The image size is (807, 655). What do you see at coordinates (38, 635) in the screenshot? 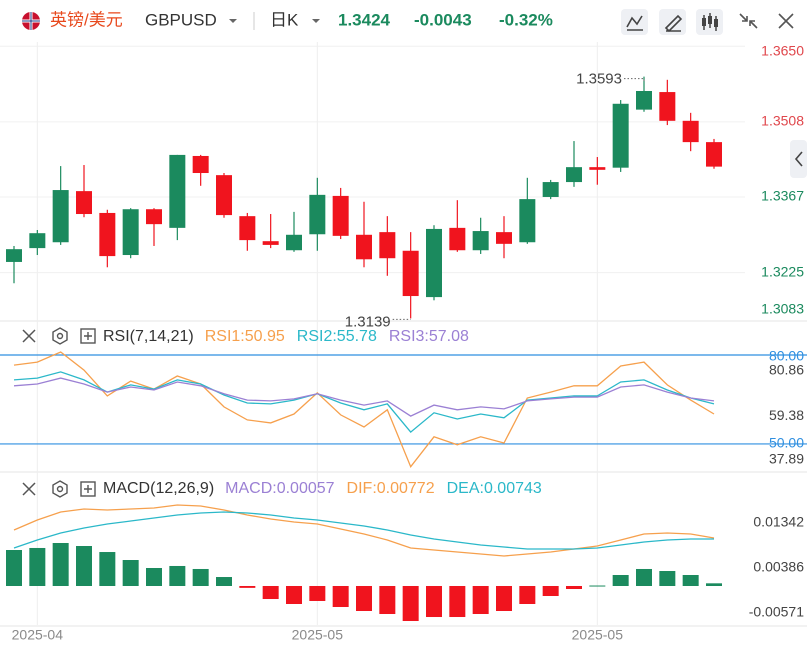
I see `x-tick-label: 2025-04` at bounding box center [38, 635].